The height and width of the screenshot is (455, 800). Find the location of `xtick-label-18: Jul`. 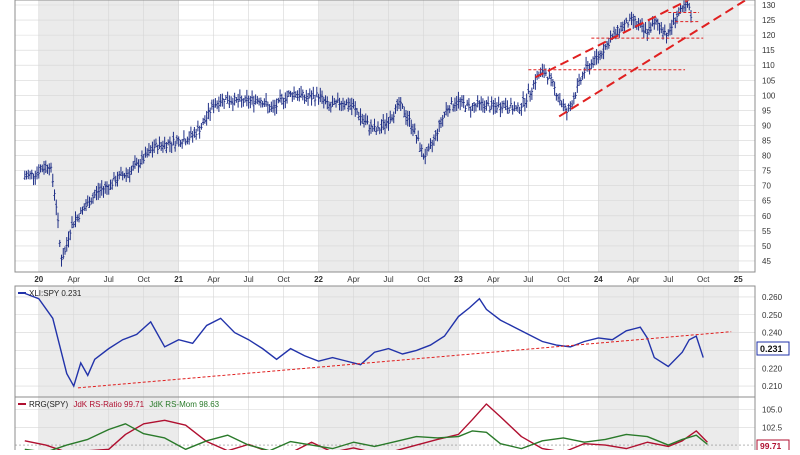

xtick-label-18: Jul is located at coordinates (668, 279).